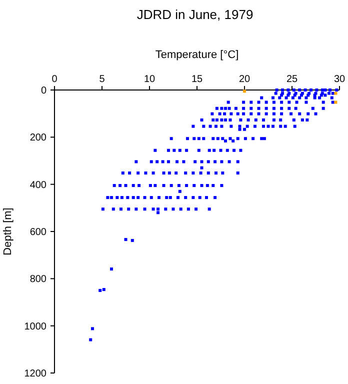 The width and height of the screenshot is (348, 384). What do you see at coordinates (55, 79) in the screenshot?
I see `x-tick-label: 0` at bounding box center [55, 79].